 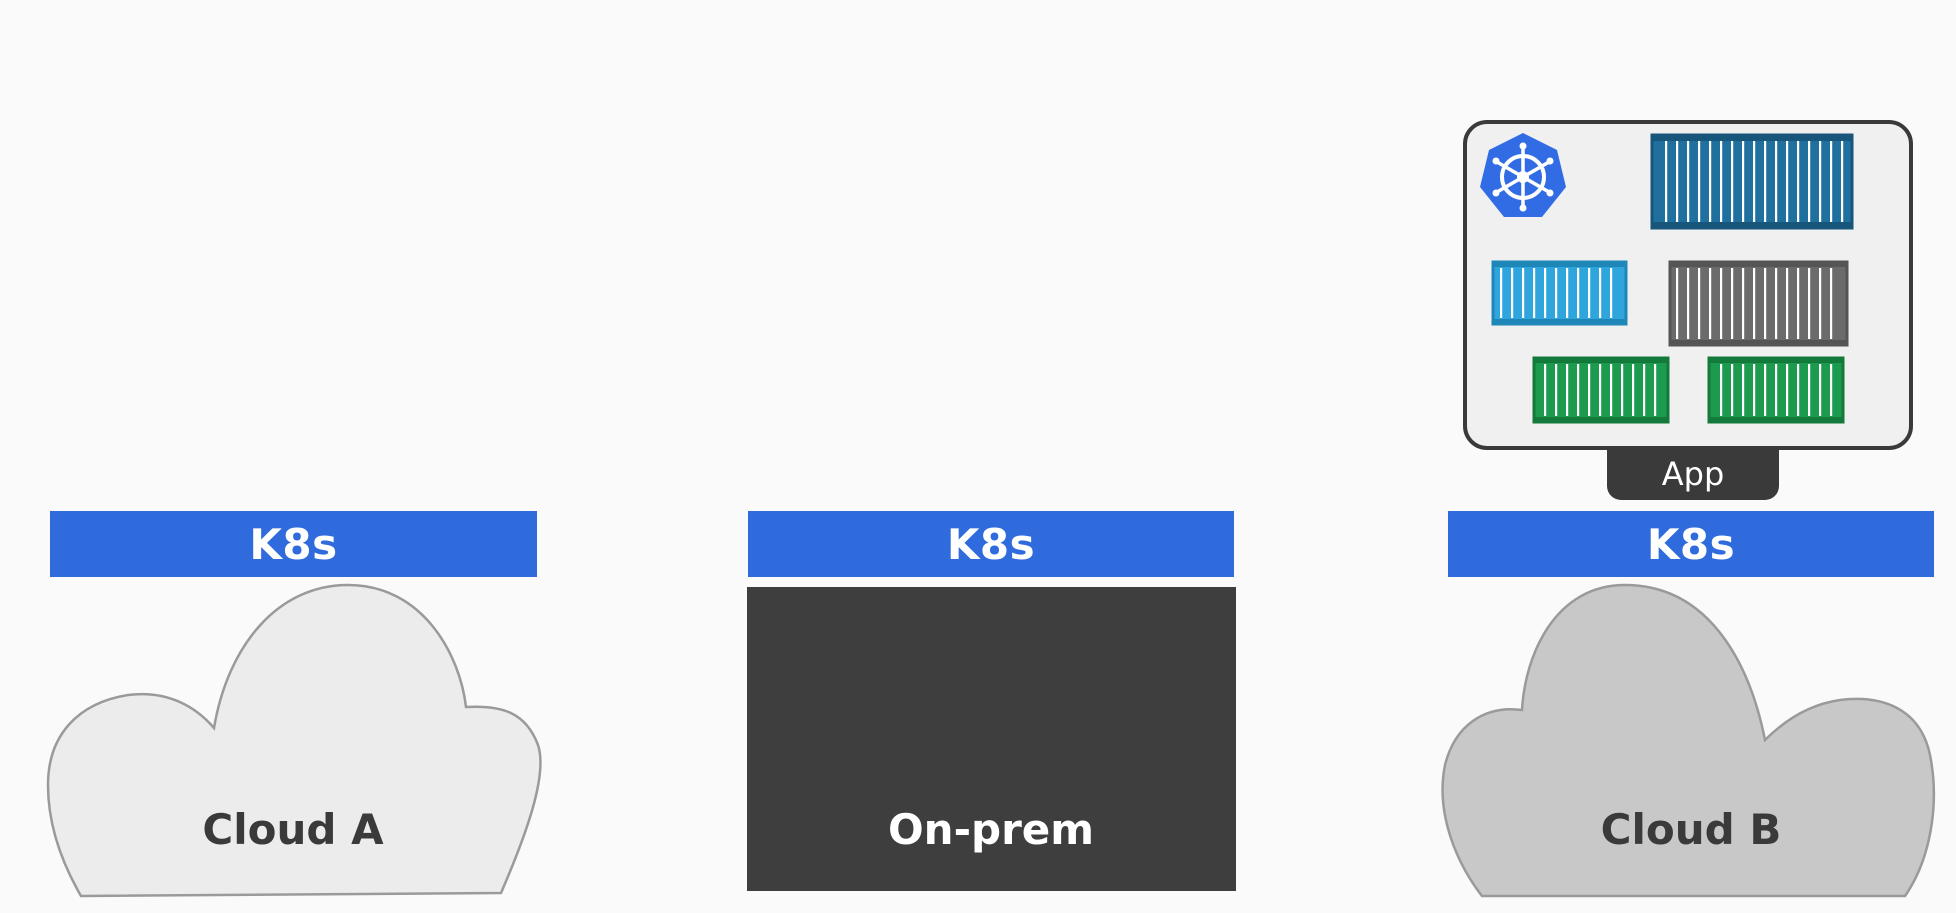 What do you see at coordinates (1691, 544) in the screenshot?
I see `k8s-bar-cloud-b: K8s` at bounding box center [1691, 544].